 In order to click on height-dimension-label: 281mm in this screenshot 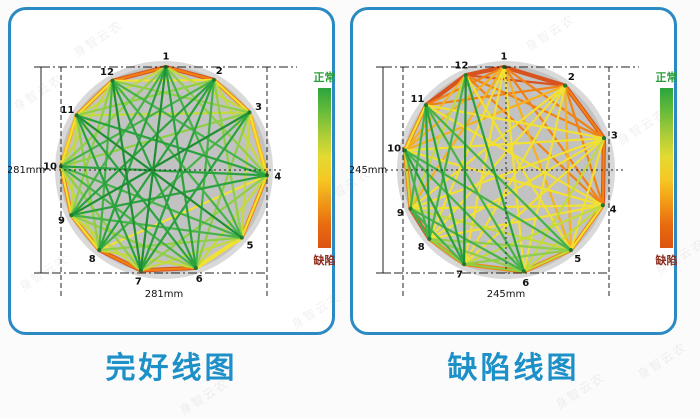, I will do `click(26, 170)`.